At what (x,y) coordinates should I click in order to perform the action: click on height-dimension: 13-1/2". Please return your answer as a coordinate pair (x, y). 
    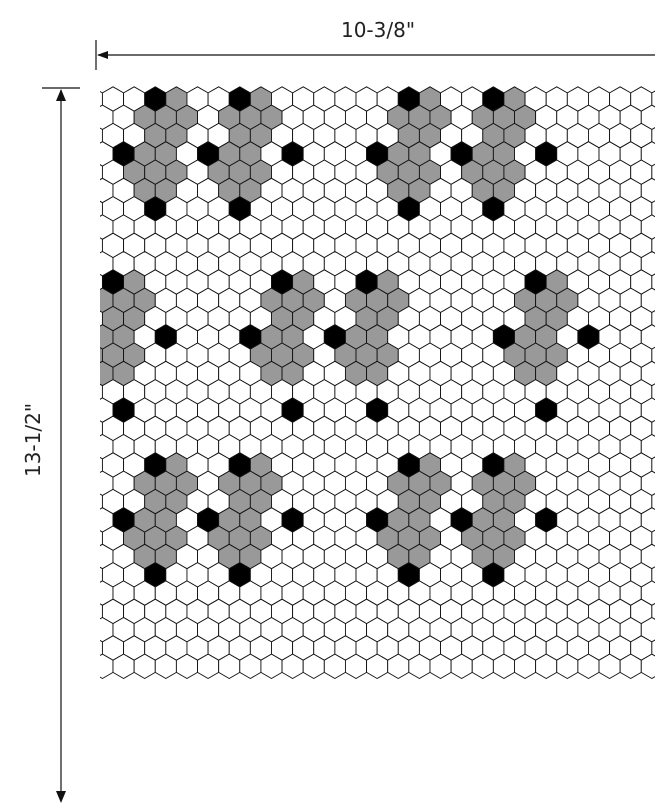
    Looking at the image, I should click on (50, 445).